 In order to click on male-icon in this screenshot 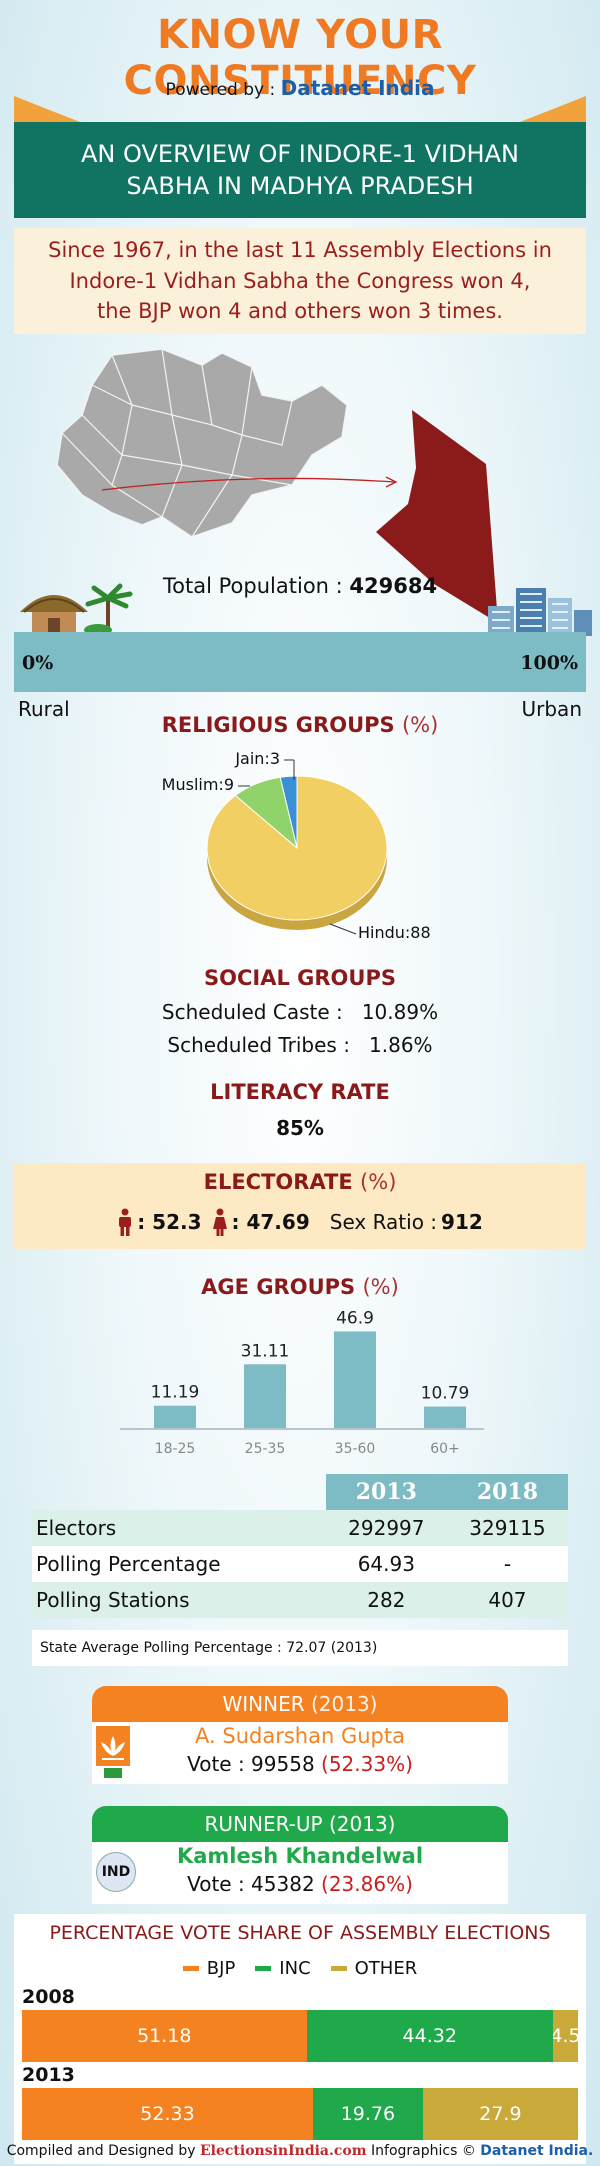, I will do `click(125, 1222)`.